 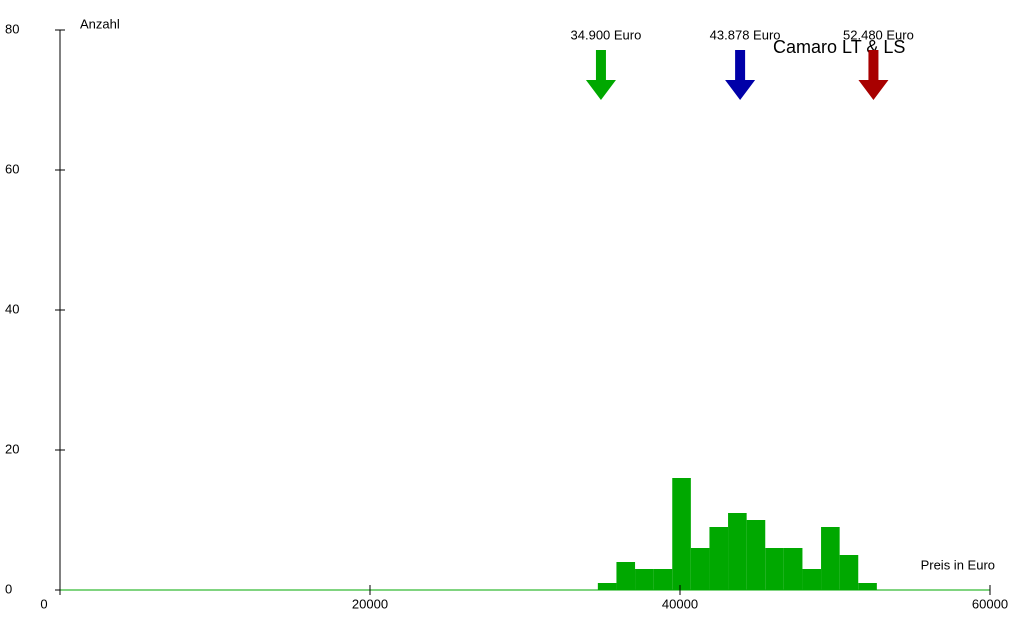 I want to click on x-tick-label: 60000, so click(x=990, y=603).